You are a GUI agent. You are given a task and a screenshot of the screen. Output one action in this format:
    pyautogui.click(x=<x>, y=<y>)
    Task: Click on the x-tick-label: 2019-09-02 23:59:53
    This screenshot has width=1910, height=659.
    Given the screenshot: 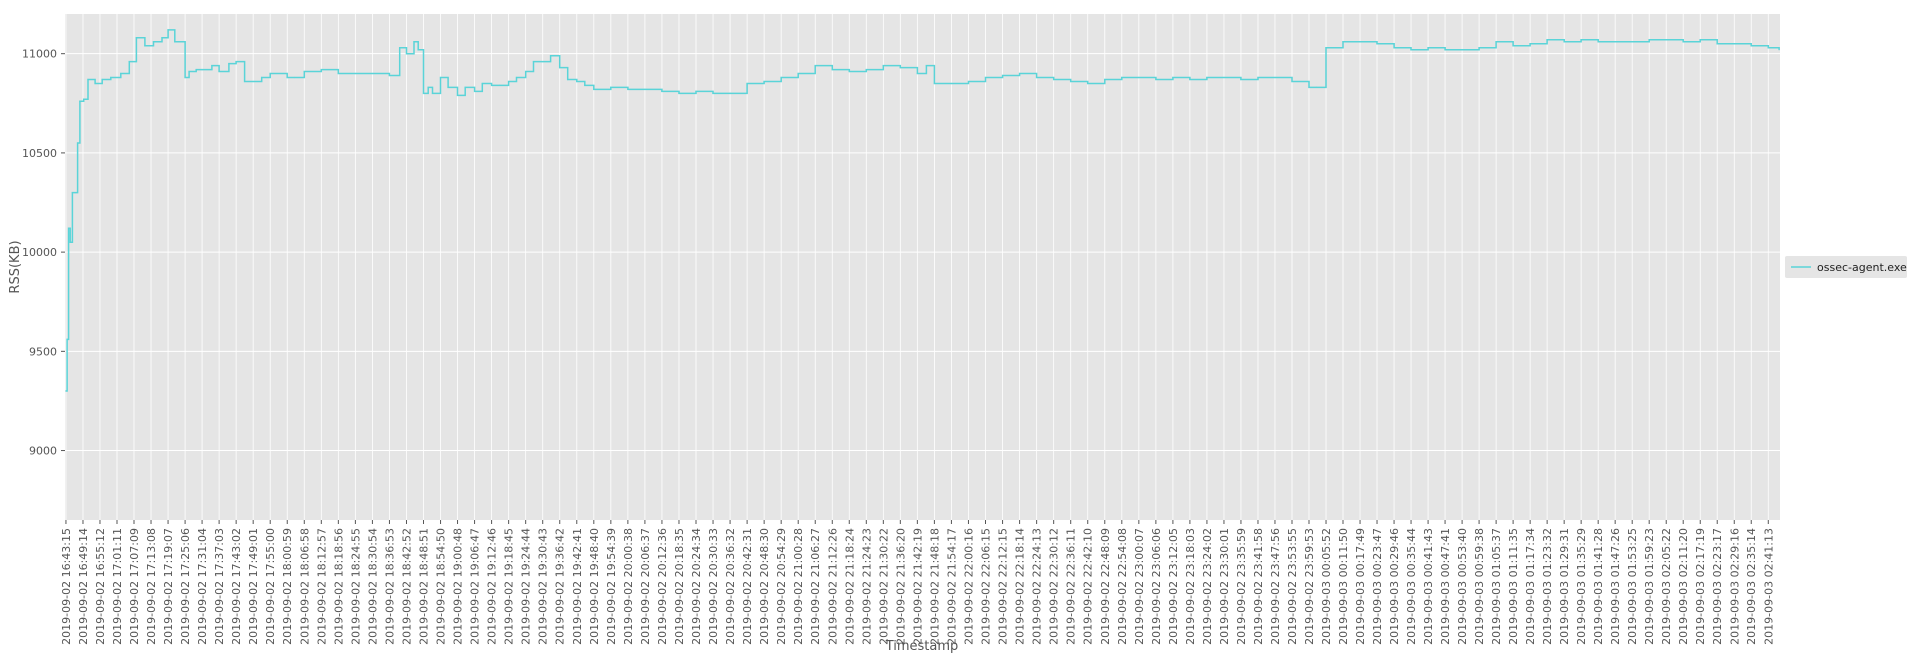 What is the action you would take?
    pyautogui.click(x=1309, y=586)
    